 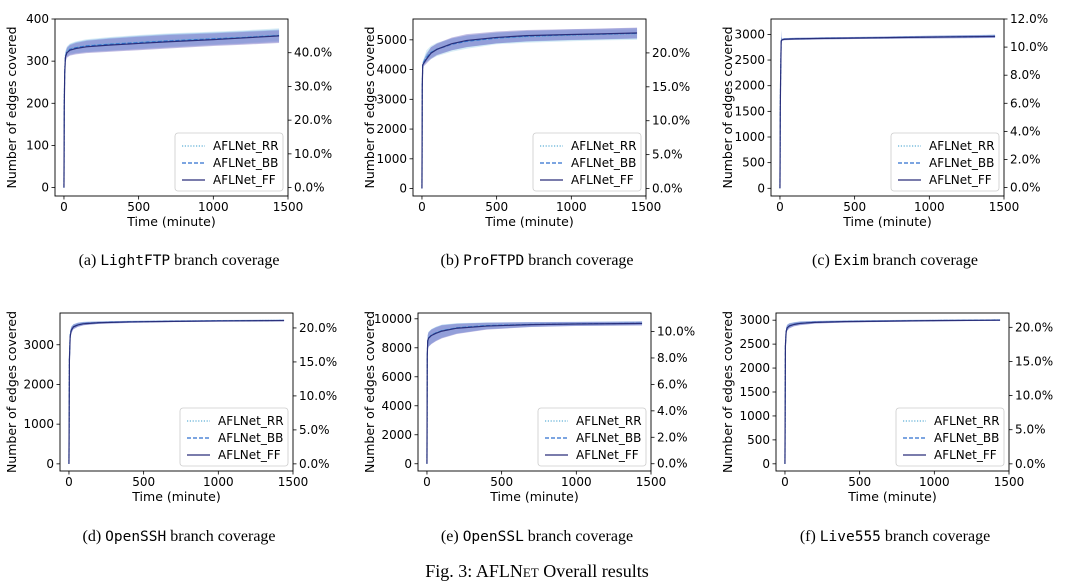 What do you see at coordinates (313, 86) in the screenshot?
I see `y2-tick-label: 30.0%` at bounding box center [313, 86].